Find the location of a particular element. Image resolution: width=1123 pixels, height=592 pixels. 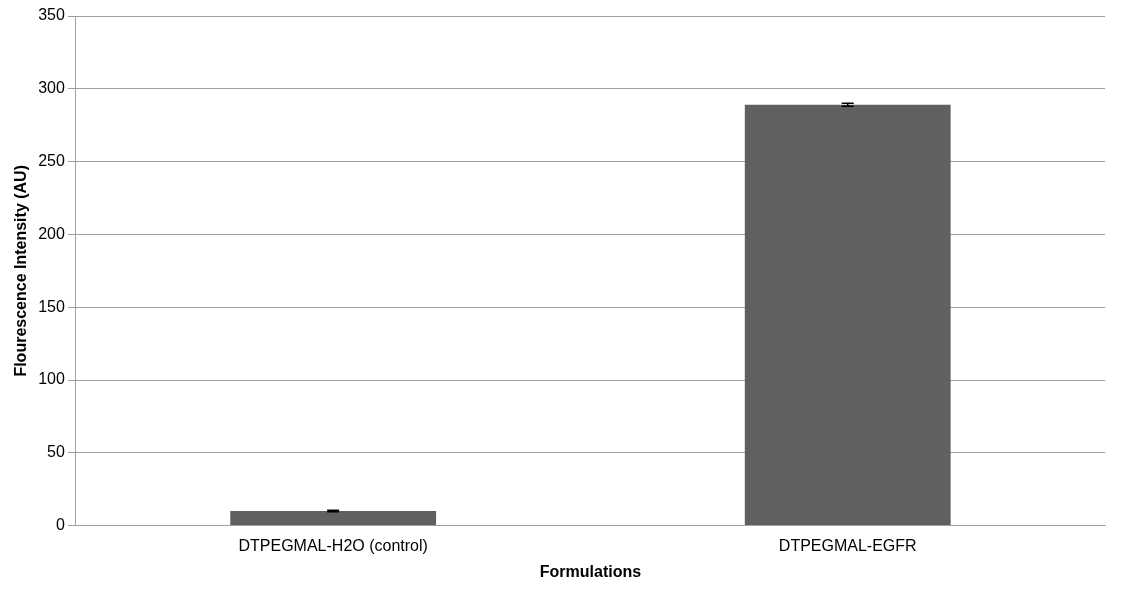

y-tick-label: 150 is located at coordinates (51, 306).